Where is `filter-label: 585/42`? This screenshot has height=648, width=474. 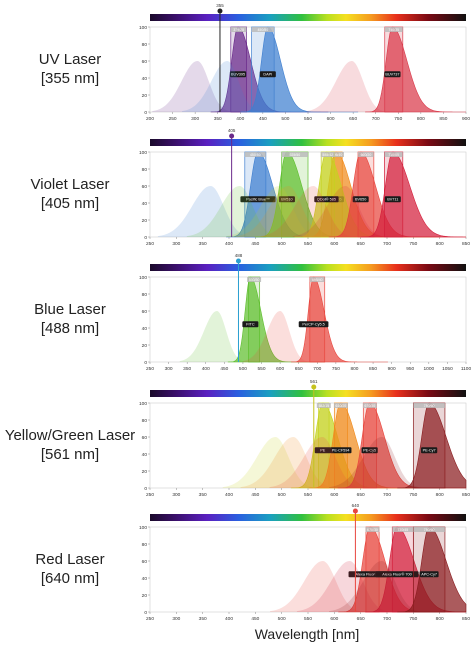
filter-label: 585/42 is located at coordinates (327, 155).